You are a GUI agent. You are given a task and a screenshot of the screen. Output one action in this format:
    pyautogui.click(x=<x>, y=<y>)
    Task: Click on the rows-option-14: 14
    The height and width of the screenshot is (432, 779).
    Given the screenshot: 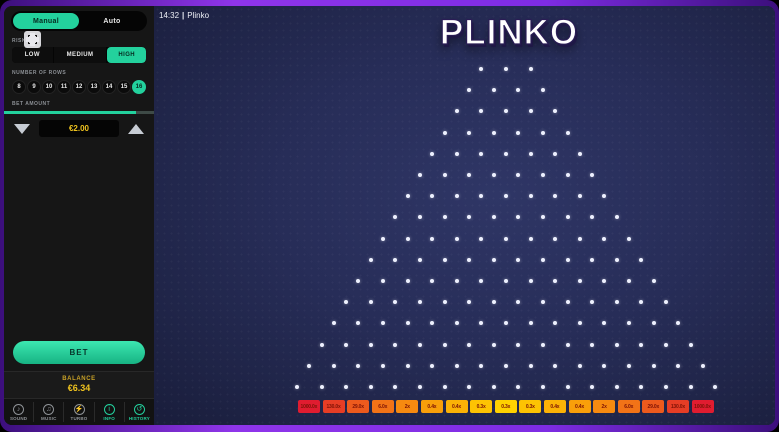 What is the action you would take?
    pyautogui.click(x=109, y=87)
    